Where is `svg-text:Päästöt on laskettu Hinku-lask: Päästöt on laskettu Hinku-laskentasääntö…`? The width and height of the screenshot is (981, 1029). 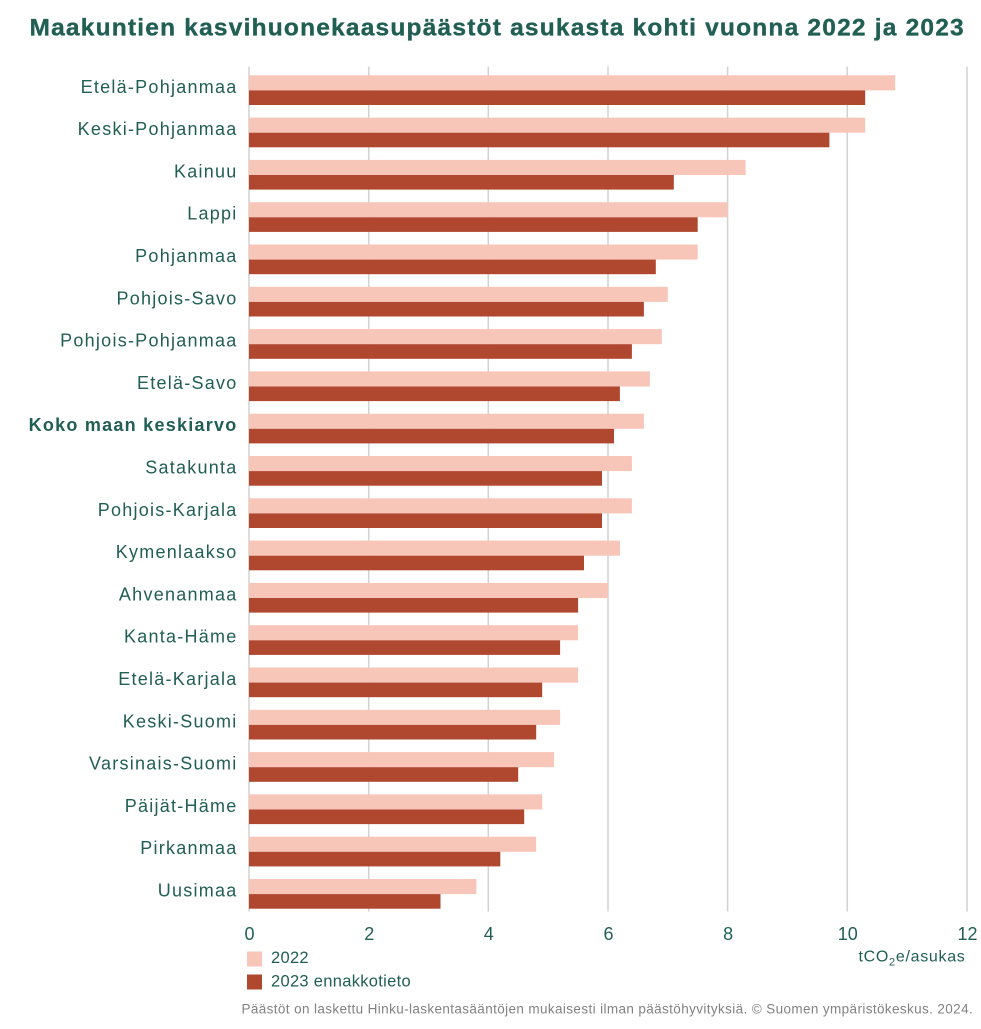 svg-text:Päästöt on laskettu Hinku-lask: Päästöt on laskettu Hinku-laskentasääntö… is located at coordinates (608, 1008).